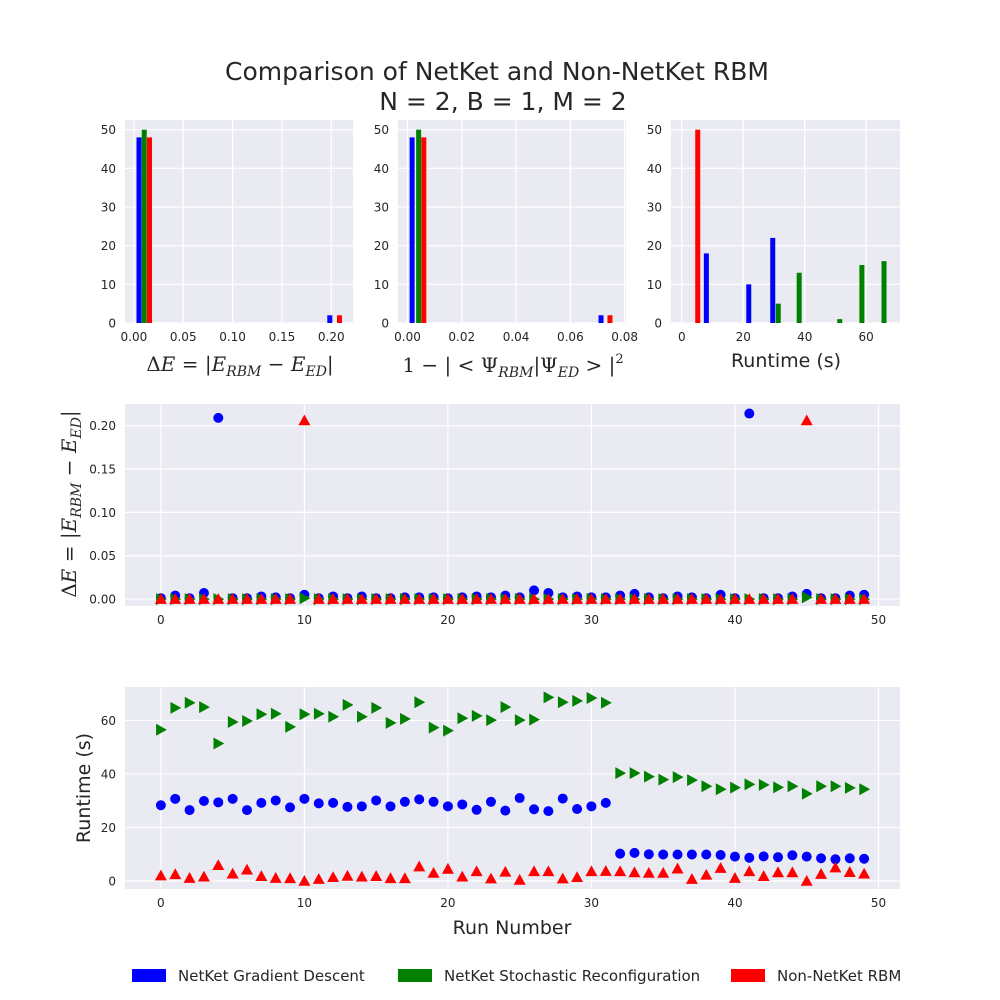 Image resolution: width=1000 pixels, height=1000 pixels. I want to click on runtime-histogram-panel: 0 20 40 60 0 10 20 30 40 50 Runtime (s), so click(773, 246).